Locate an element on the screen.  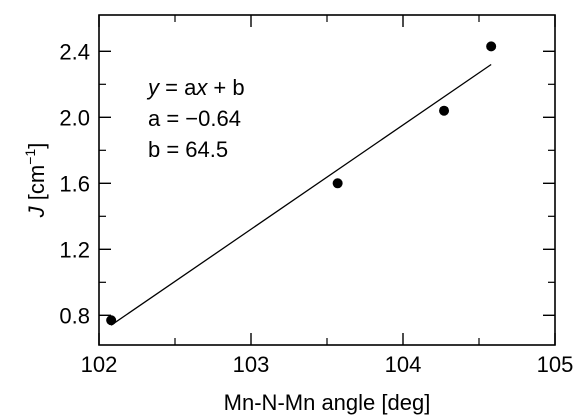
x-tick-label: 102 is located at coordinates (99, 364).